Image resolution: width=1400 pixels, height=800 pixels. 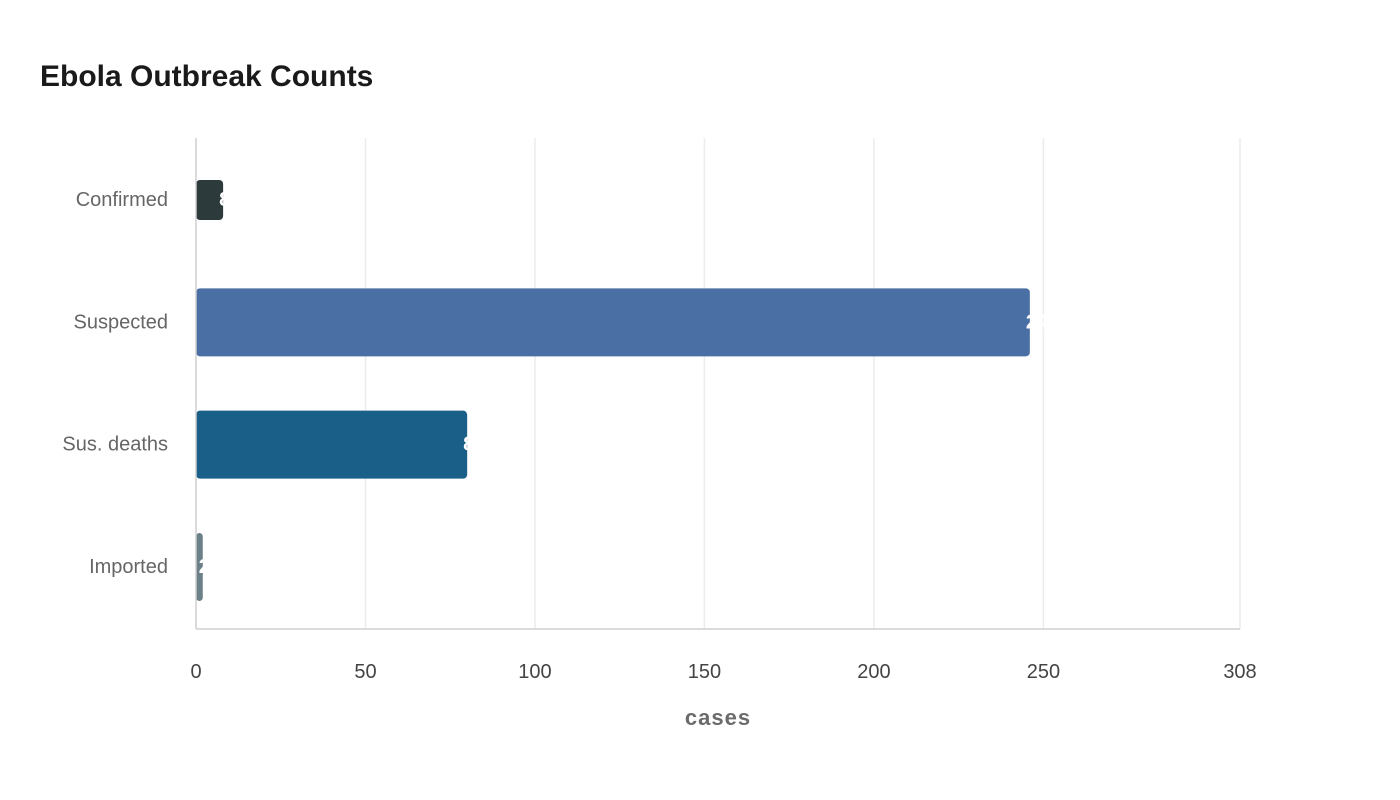 I want to click on bar-imported, so click(x=199, y=567).